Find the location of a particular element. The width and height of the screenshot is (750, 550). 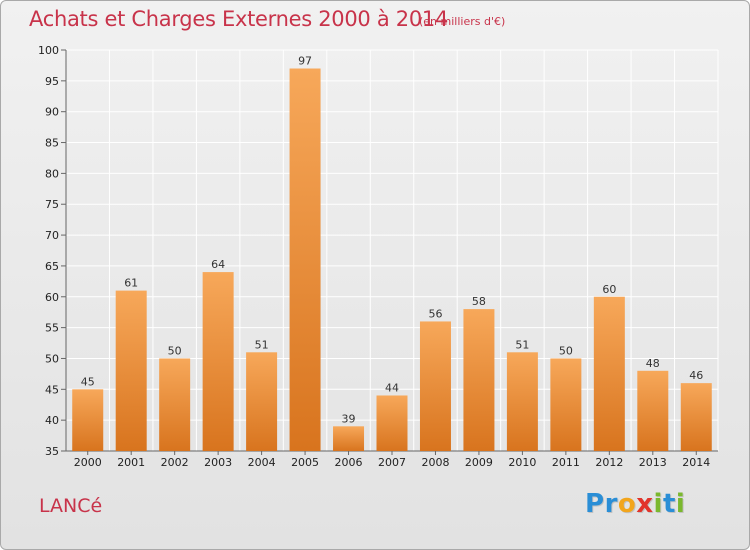

x-tick-label: 2005 is located at coordinates (305, 462).